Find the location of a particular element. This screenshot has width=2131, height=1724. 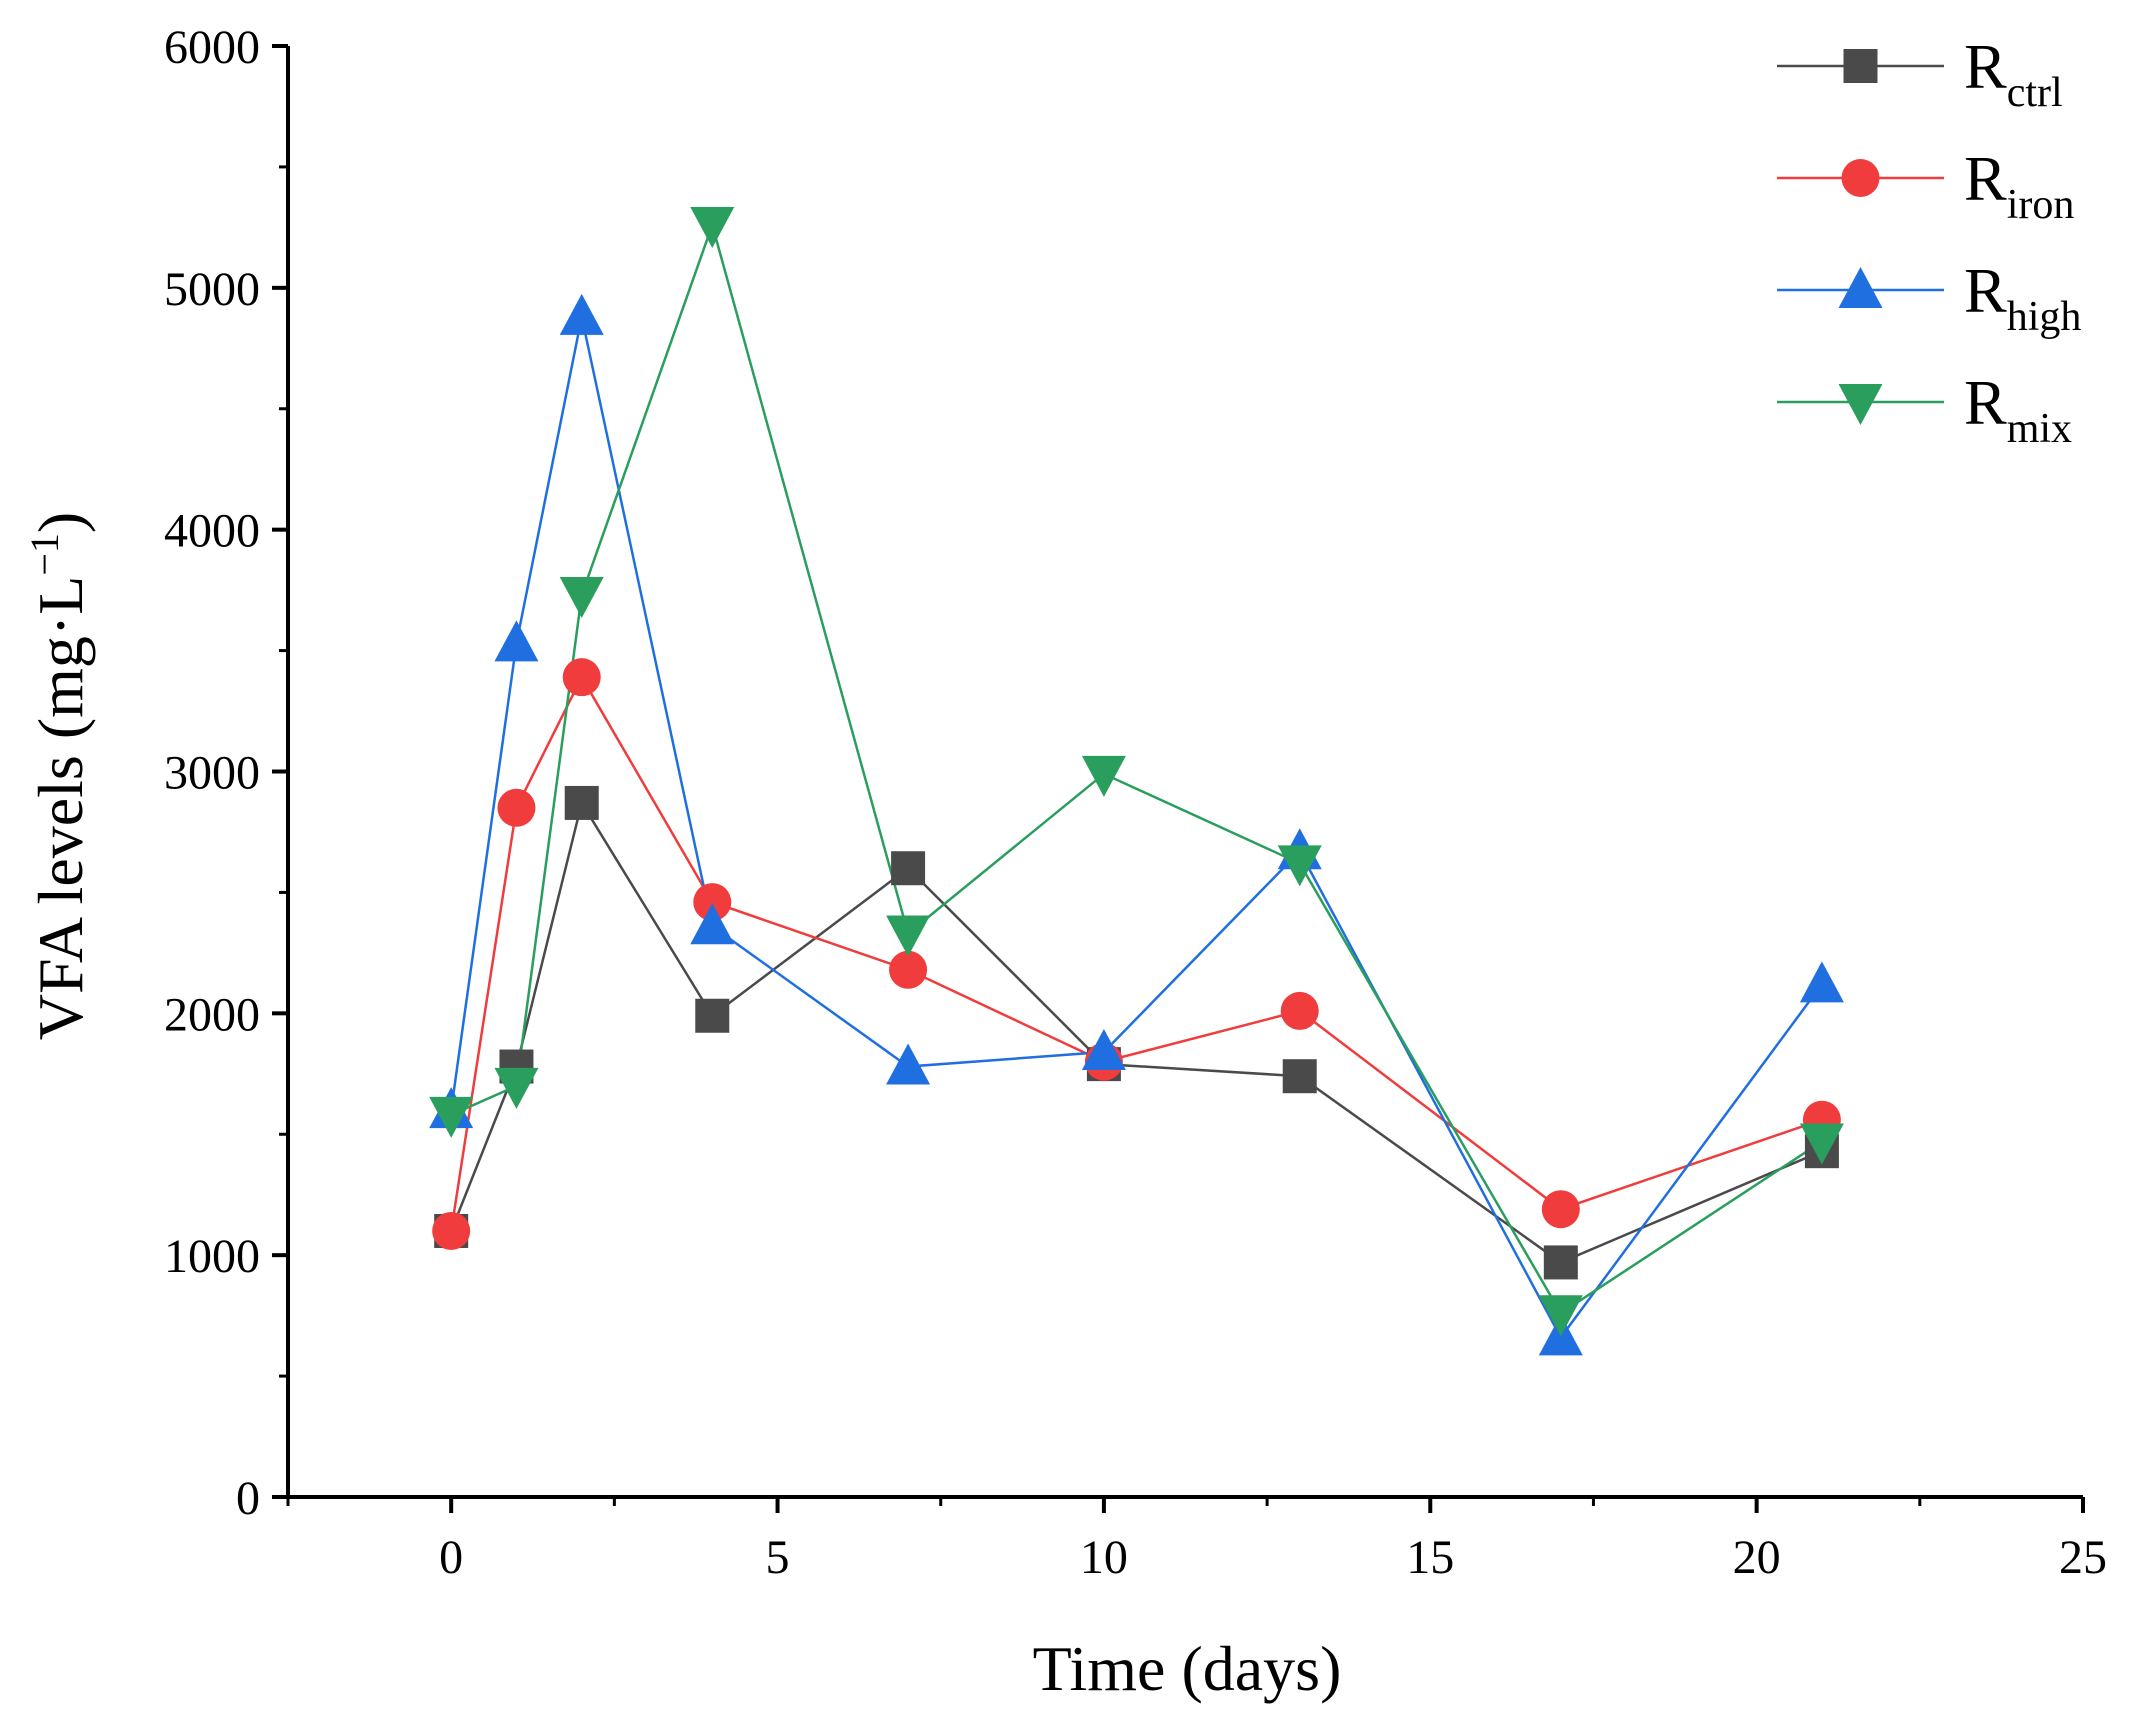

y-tick-label: 1000 is located at coordinates (212, 1256).